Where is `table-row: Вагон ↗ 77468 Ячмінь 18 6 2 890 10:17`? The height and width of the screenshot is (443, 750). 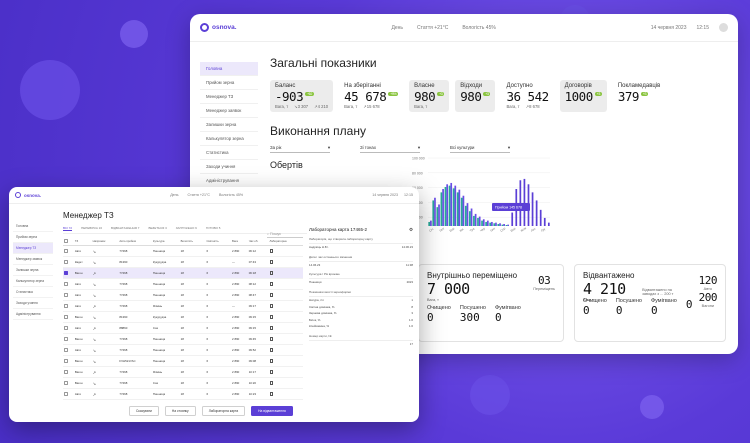 table-row: Вагон ↗ 77468 Ячмінь 18 6 2 890 10:17 is located at coordinates (183, 372).